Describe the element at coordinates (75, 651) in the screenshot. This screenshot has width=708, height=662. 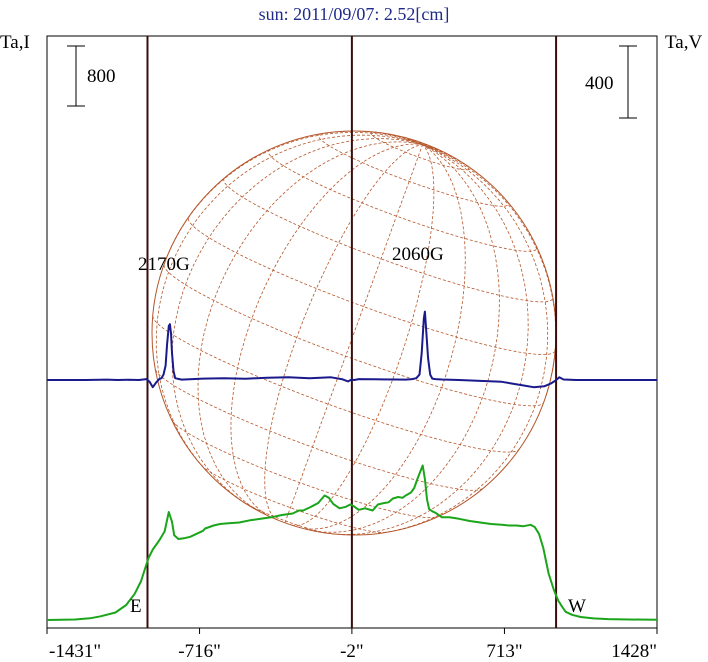
I see `x-tick-label: -1431"` at that location.